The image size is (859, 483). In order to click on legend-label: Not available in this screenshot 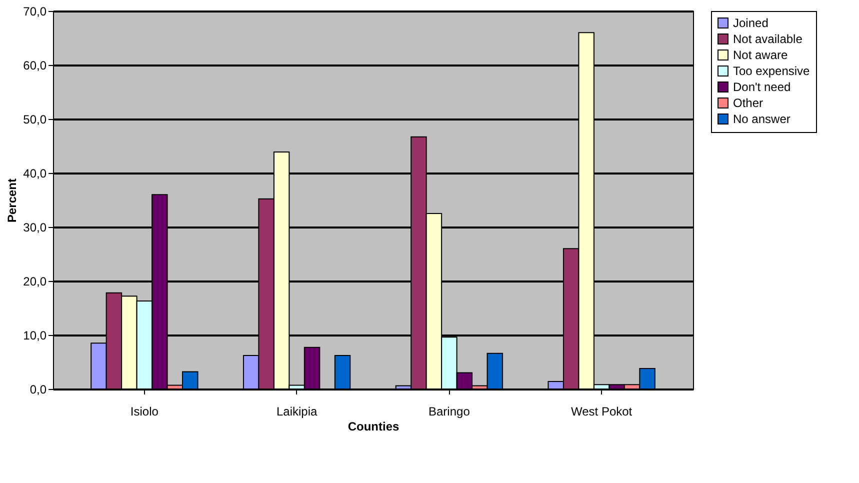, I will do `click(768, 39)`.